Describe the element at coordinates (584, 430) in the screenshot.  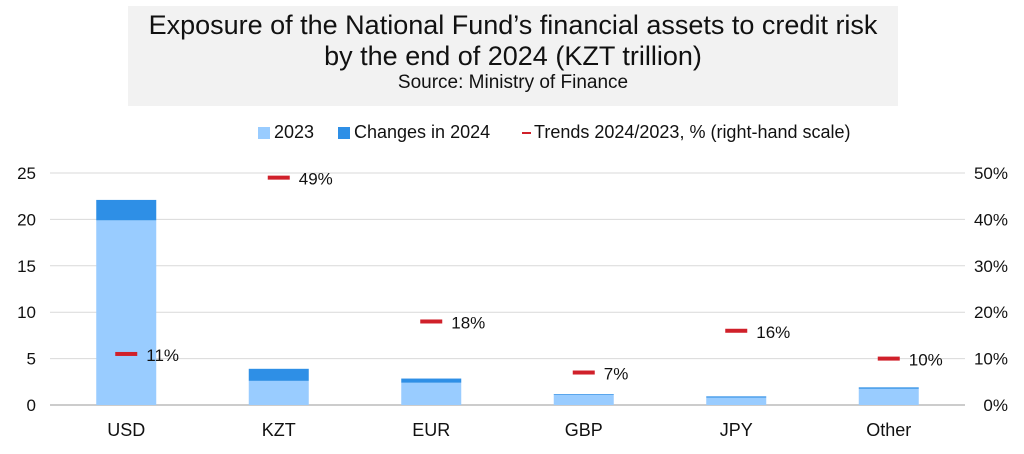
I see `x-tick-label: GBP` at that location.